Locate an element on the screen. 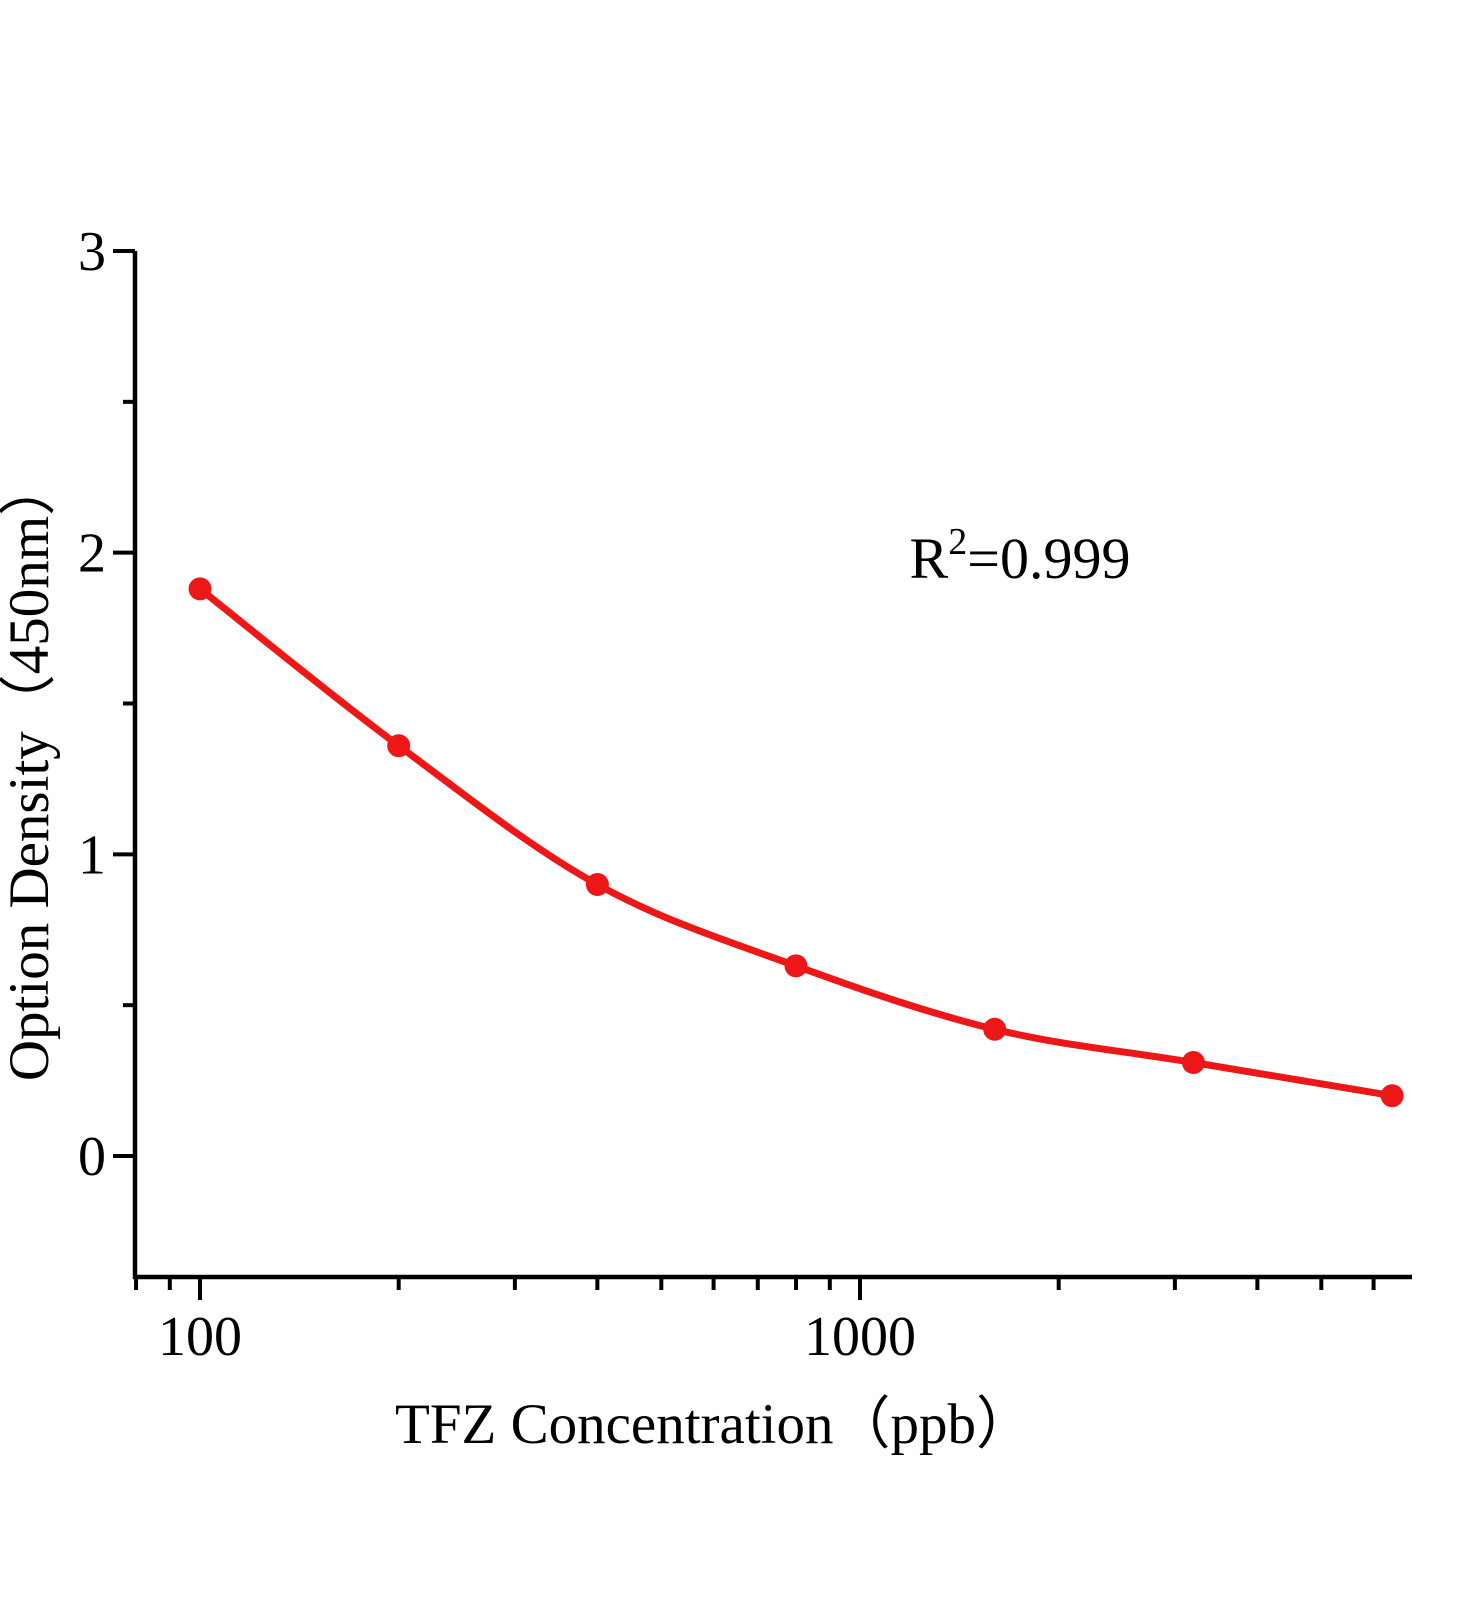  r-squared-annotation: R2=0.999 is located at coordinates (1020, 556).